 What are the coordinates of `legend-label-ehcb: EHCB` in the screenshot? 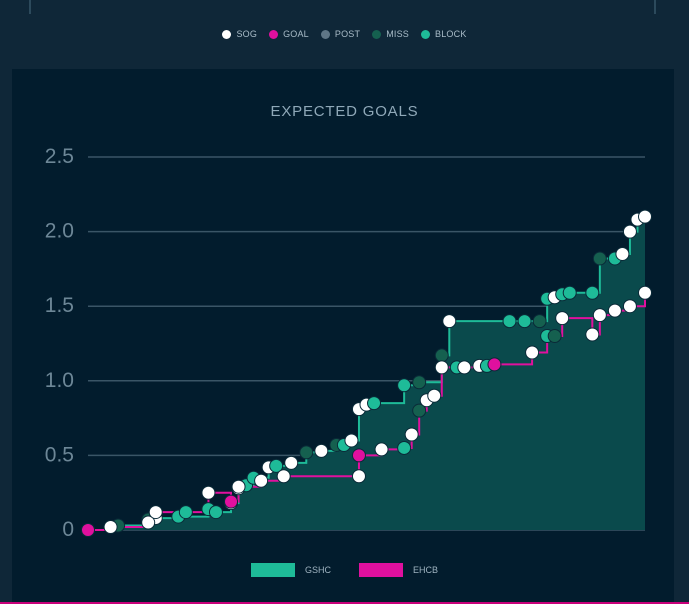 It's located at (426, 570).